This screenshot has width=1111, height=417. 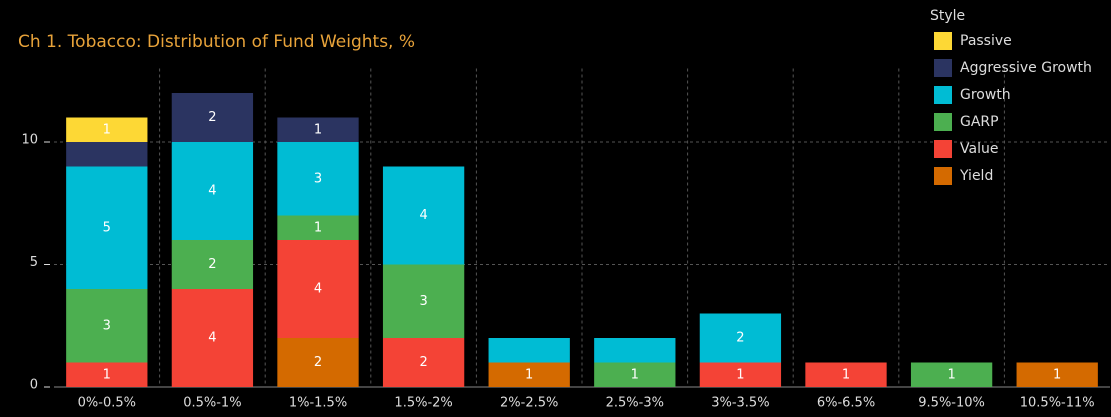 I want to click on legend-label: Value, so click(x=979, y=149).